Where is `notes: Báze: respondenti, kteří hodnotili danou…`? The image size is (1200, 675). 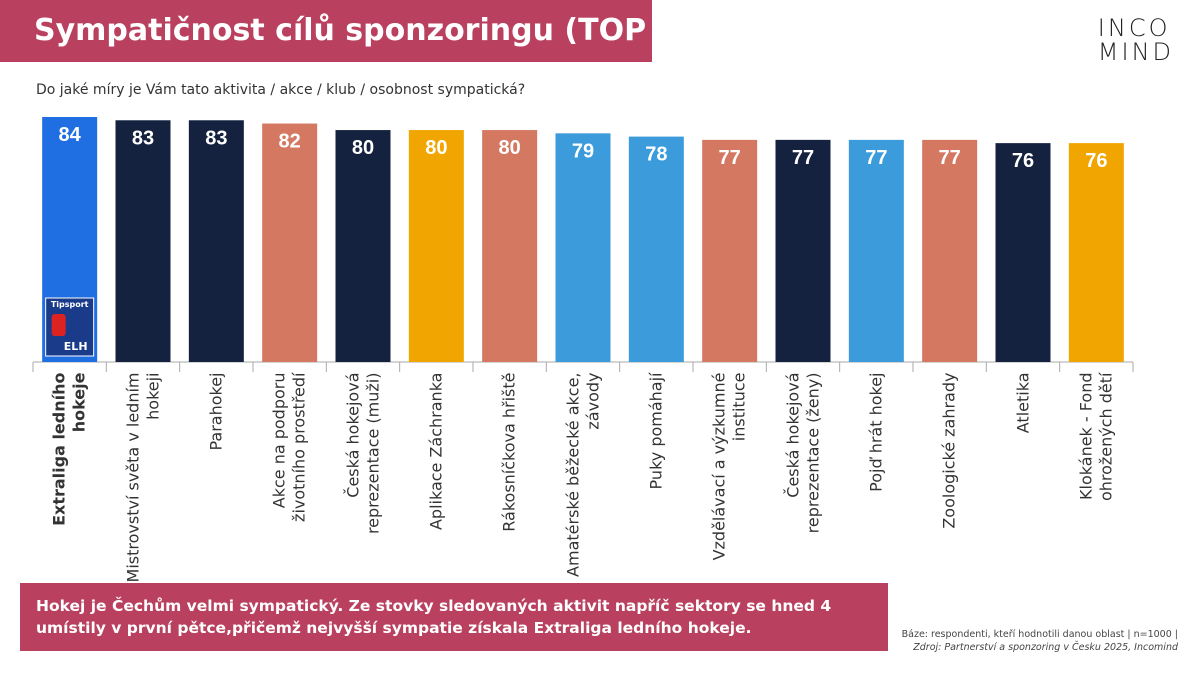
notes: Báze: respondenti, kteří hodnotili danou… is located at coordinates (1040, 641).